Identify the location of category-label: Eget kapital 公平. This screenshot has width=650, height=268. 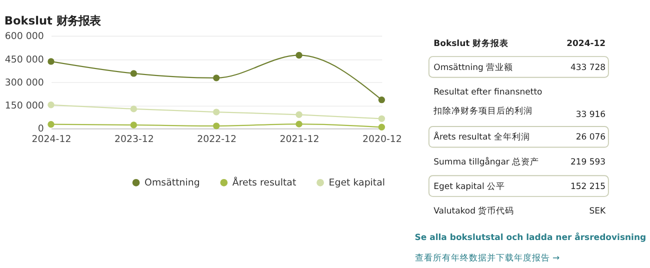
(470, 186).